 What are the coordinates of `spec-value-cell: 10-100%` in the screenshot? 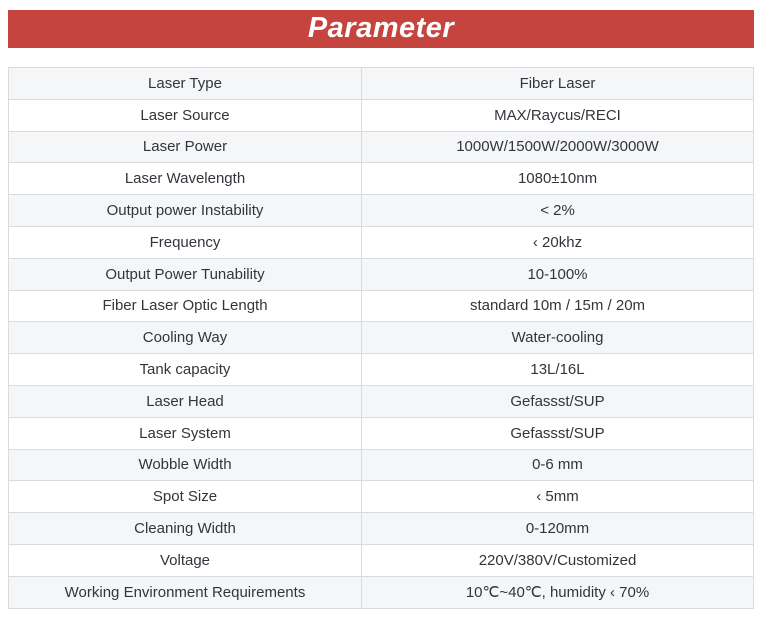 It's located at (557, 274).